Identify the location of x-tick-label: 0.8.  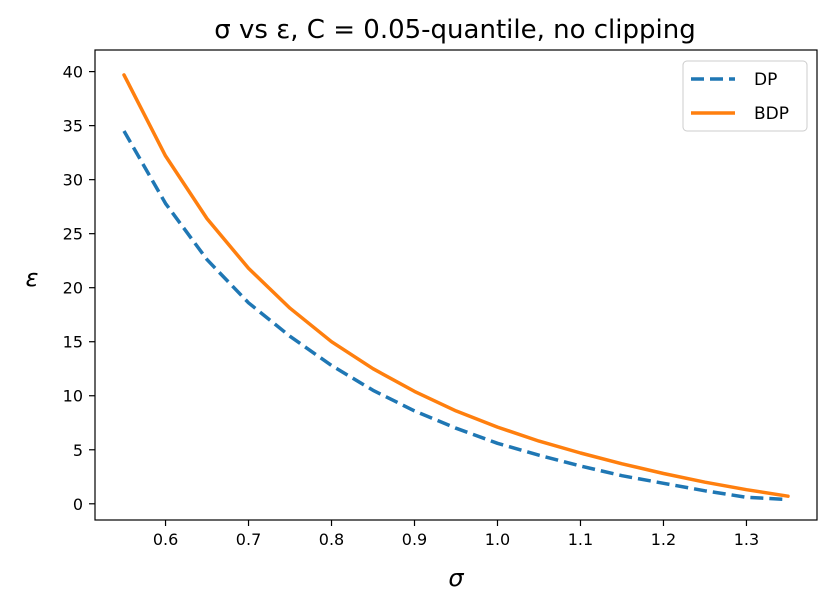
(331, 539).